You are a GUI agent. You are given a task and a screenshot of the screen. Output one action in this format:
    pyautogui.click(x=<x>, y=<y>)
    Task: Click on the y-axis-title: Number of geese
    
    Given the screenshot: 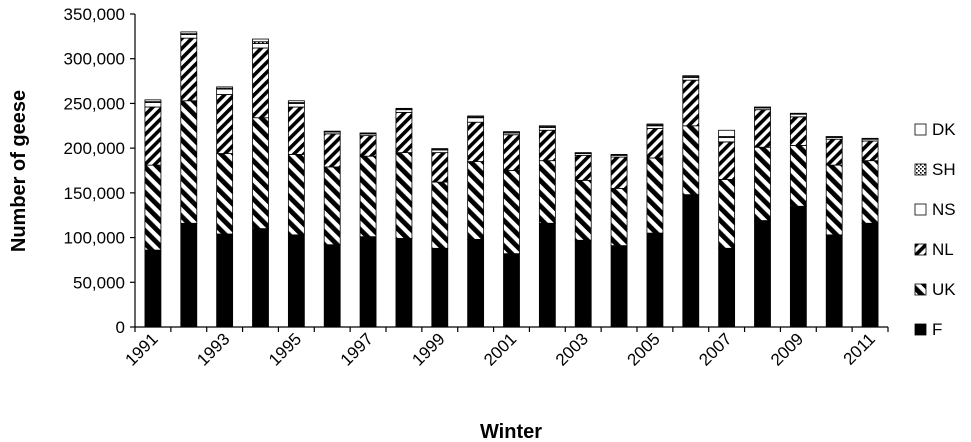 What is the action you would take?
    pyautogui.click(x=19, y=171)
    